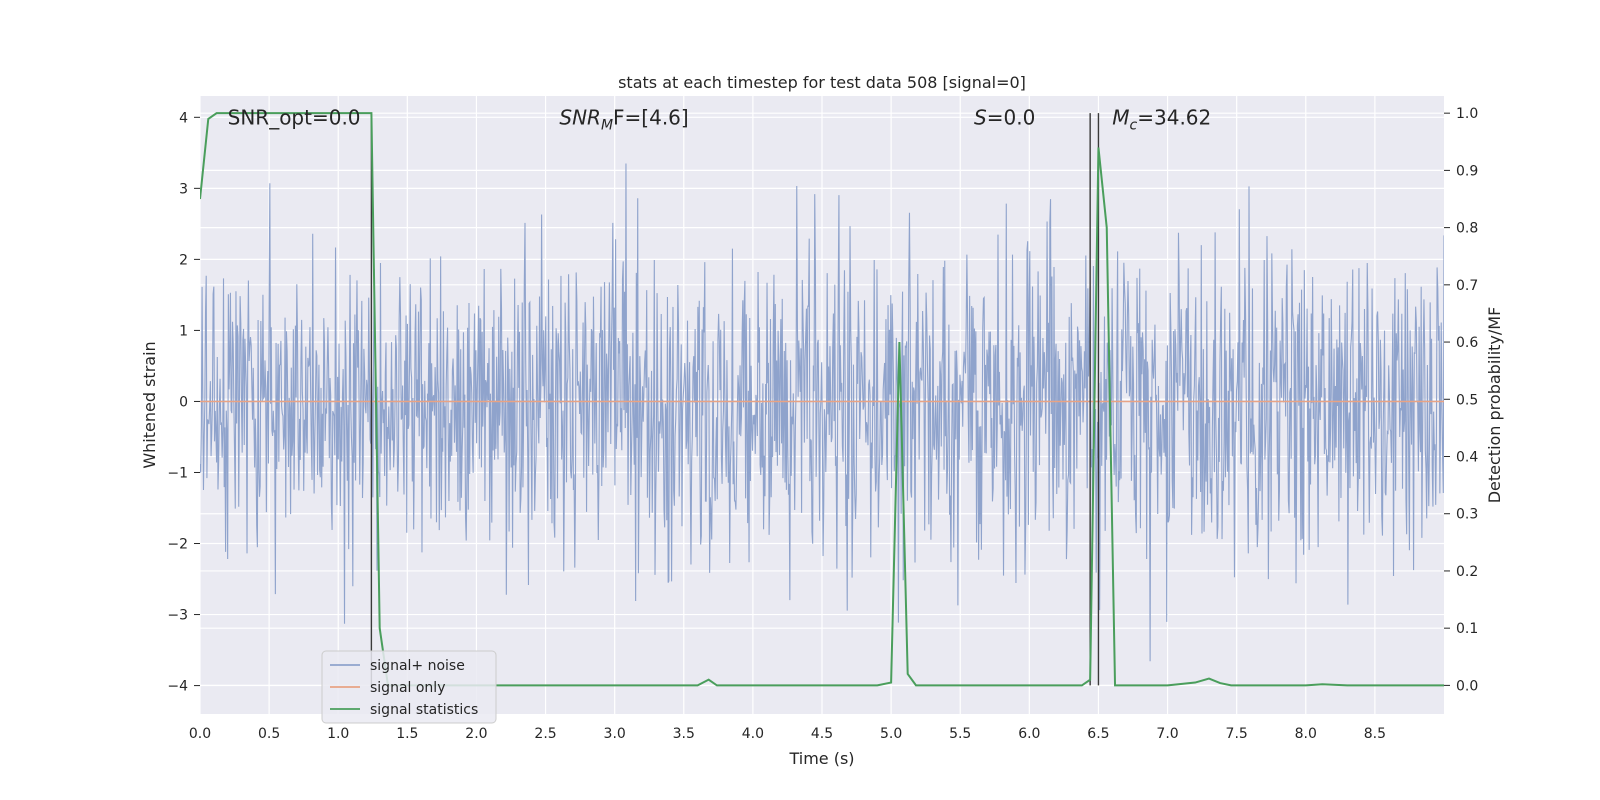 The width and height of the screenshot is (1600, 800). I want to click on y-tick-label: 1, so click(183, 331).